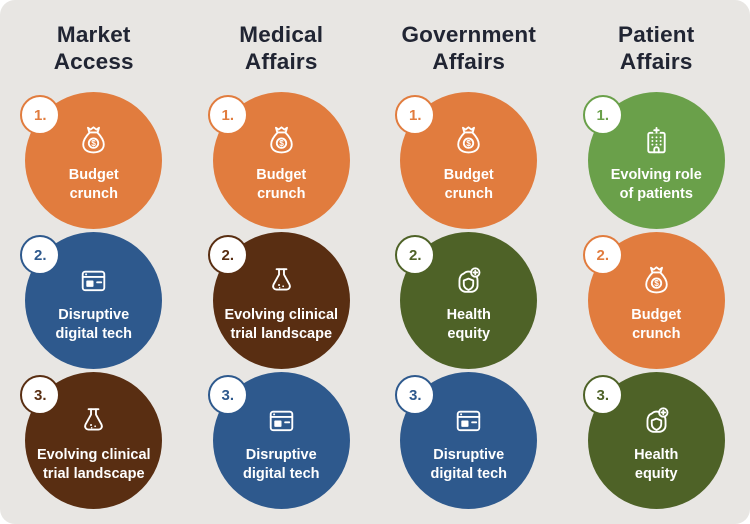 This screenshot has width=750, height=524. I want to click on challenge-bubble: 3. Health equity, so click(653, 440).